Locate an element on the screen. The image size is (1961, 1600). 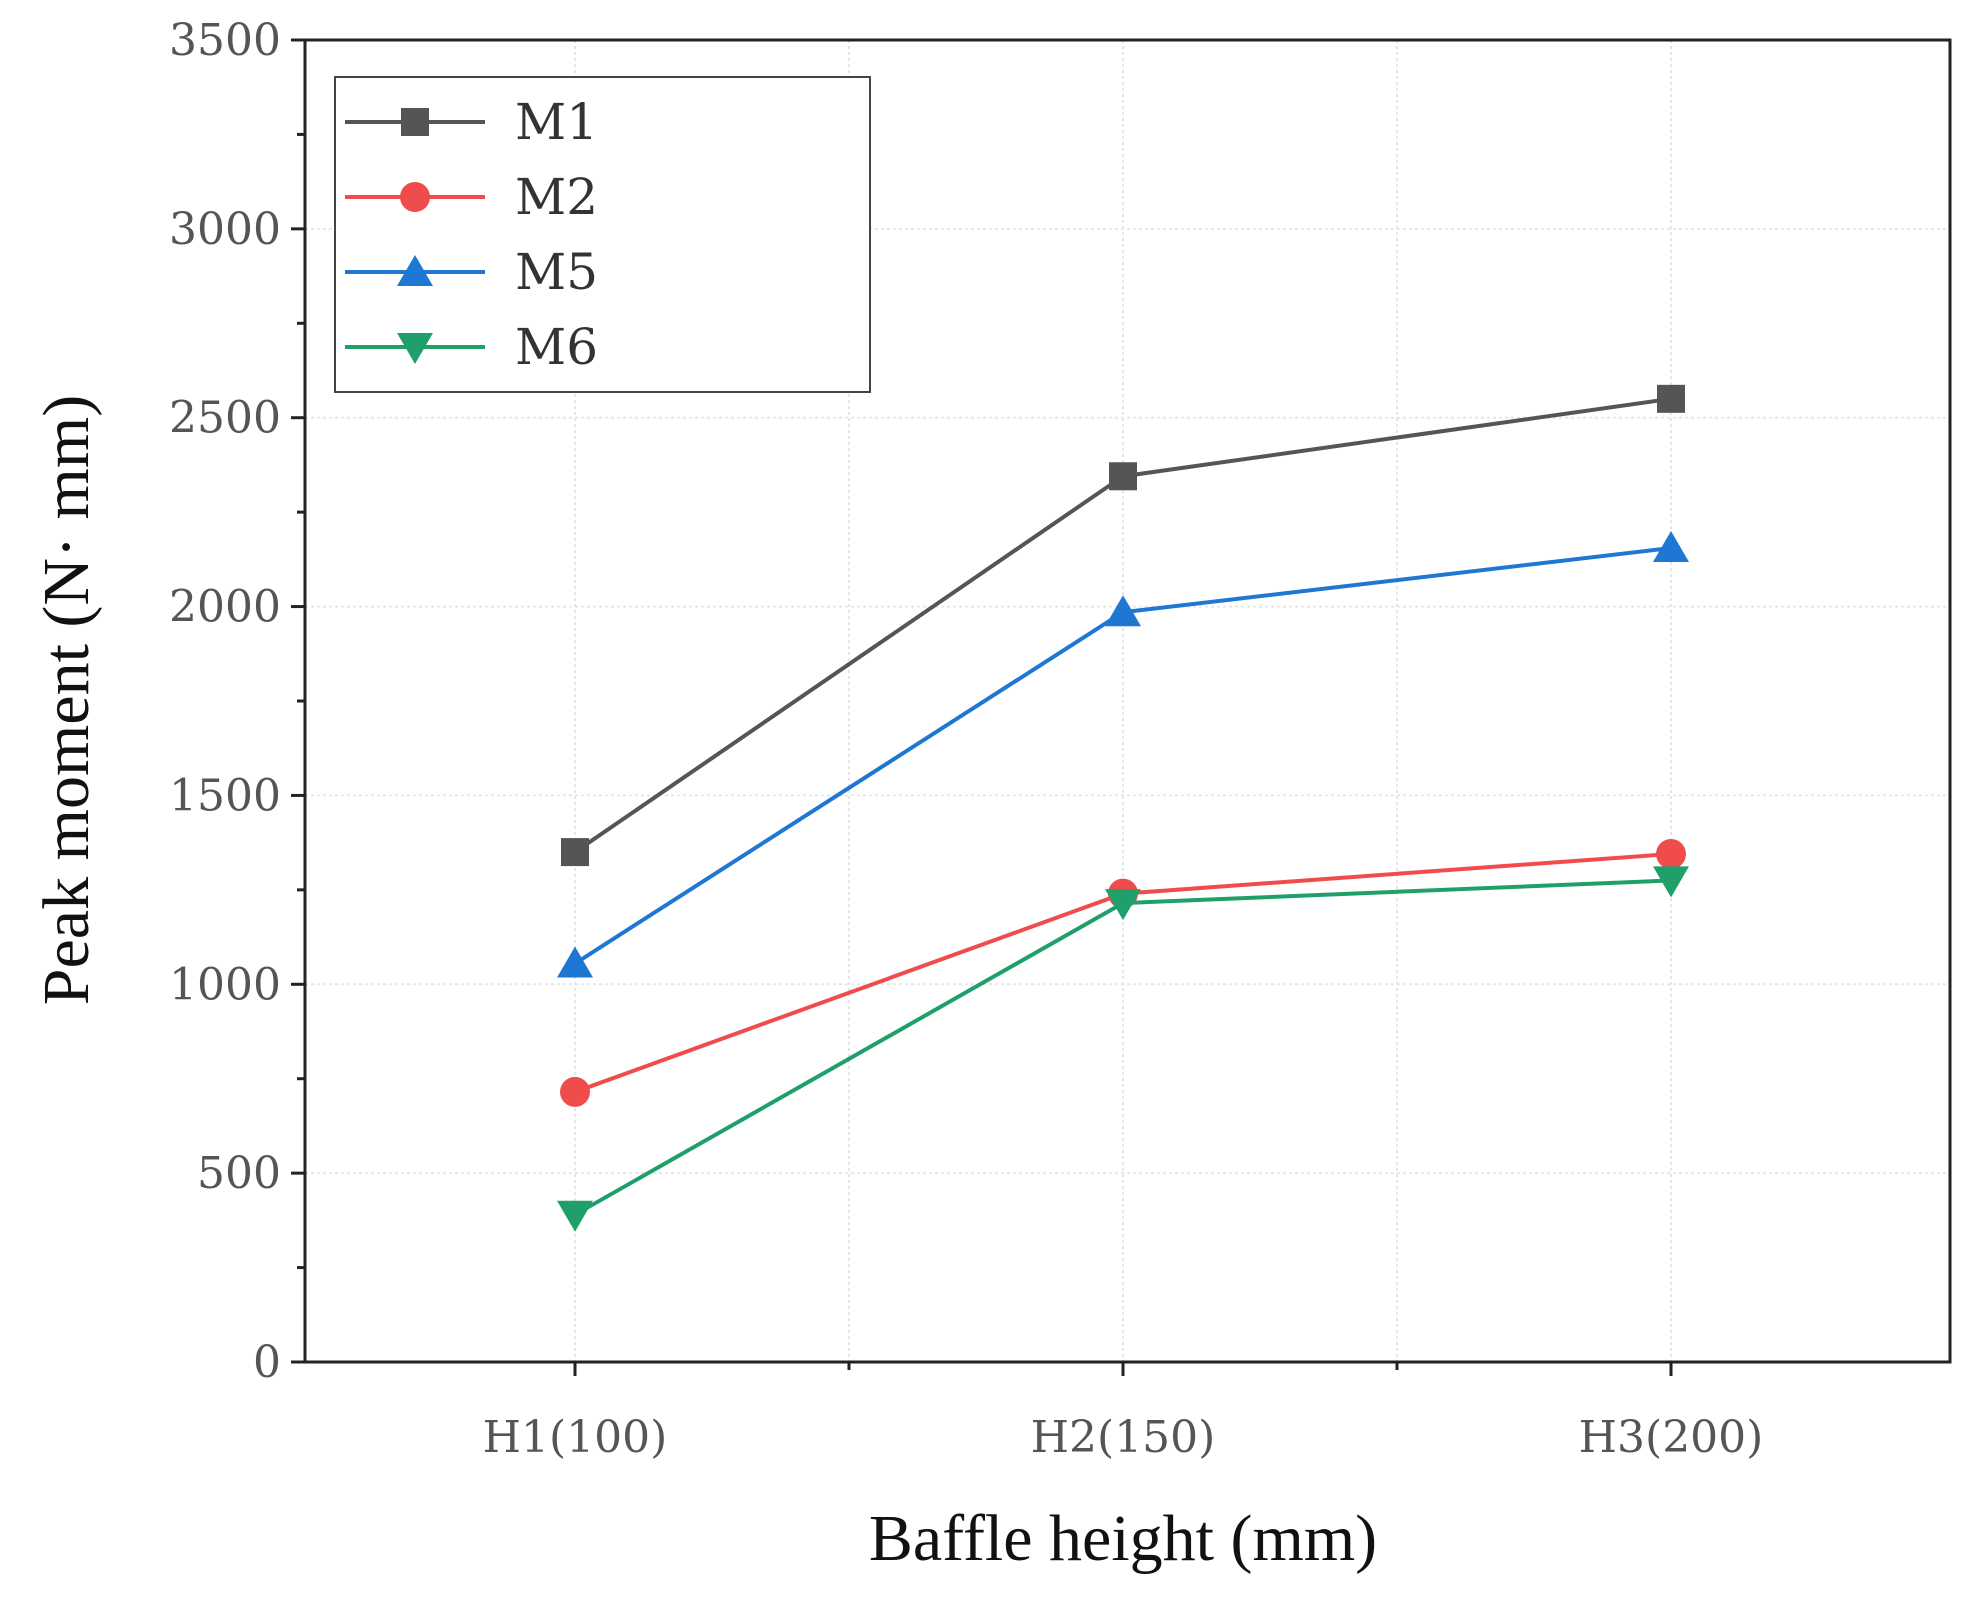
legend-item-M2: M2 is located at coordinates (471, 197).